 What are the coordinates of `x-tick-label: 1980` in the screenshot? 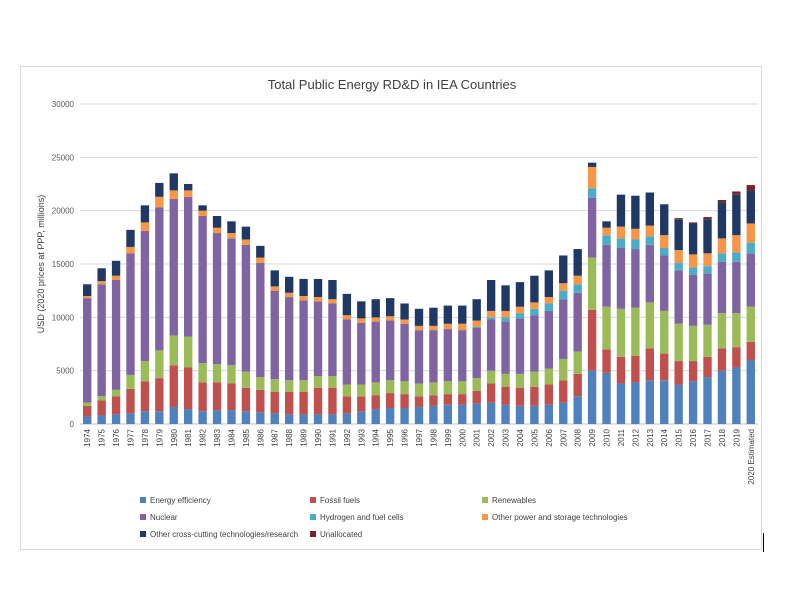 It's located at (174, 437).